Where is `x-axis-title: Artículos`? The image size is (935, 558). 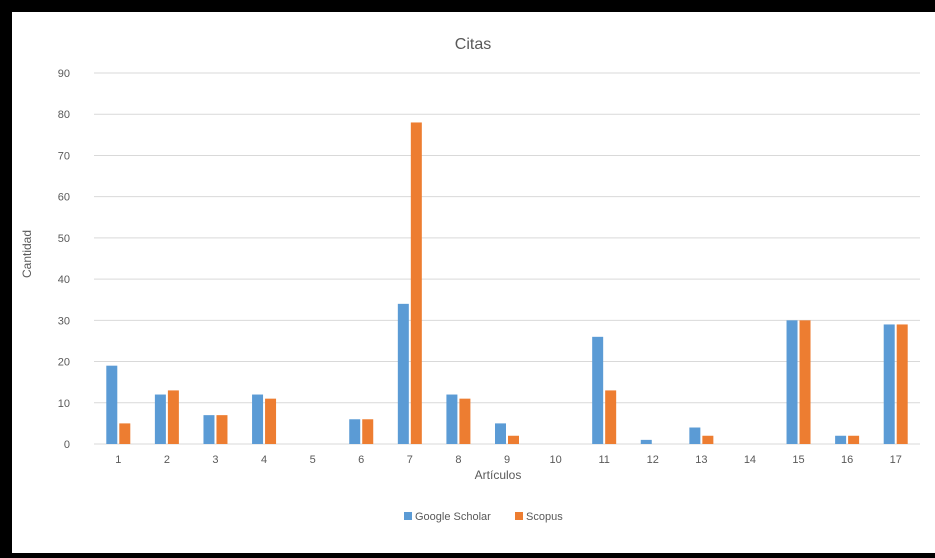 x-axis-title: Artículos is located at coordinates (498, 475).